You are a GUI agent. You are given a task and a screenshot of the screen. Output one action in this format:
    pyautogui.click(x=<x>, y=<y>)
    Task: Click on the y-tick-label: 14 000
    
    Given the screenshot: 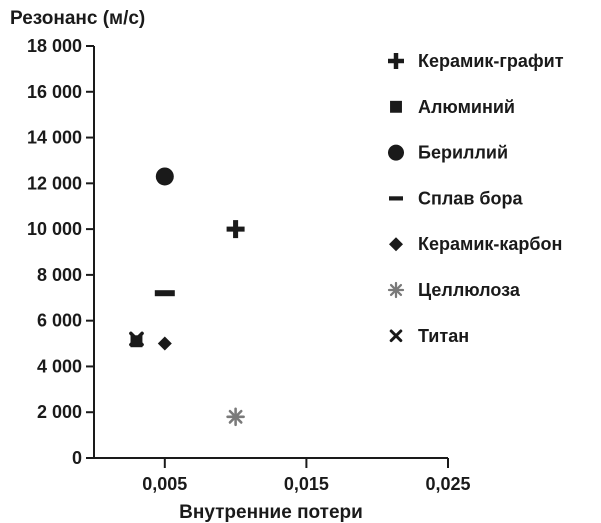 What is the action you would take?
    pyautogui.click(x=54, y=138)
    